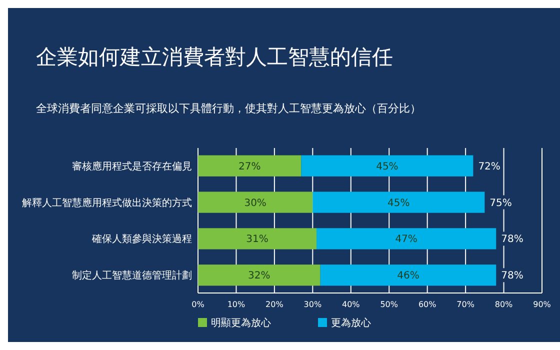 The height and width of the screenshot is (350, 560). I want to click on total-label: 72%, so click(489, 166).